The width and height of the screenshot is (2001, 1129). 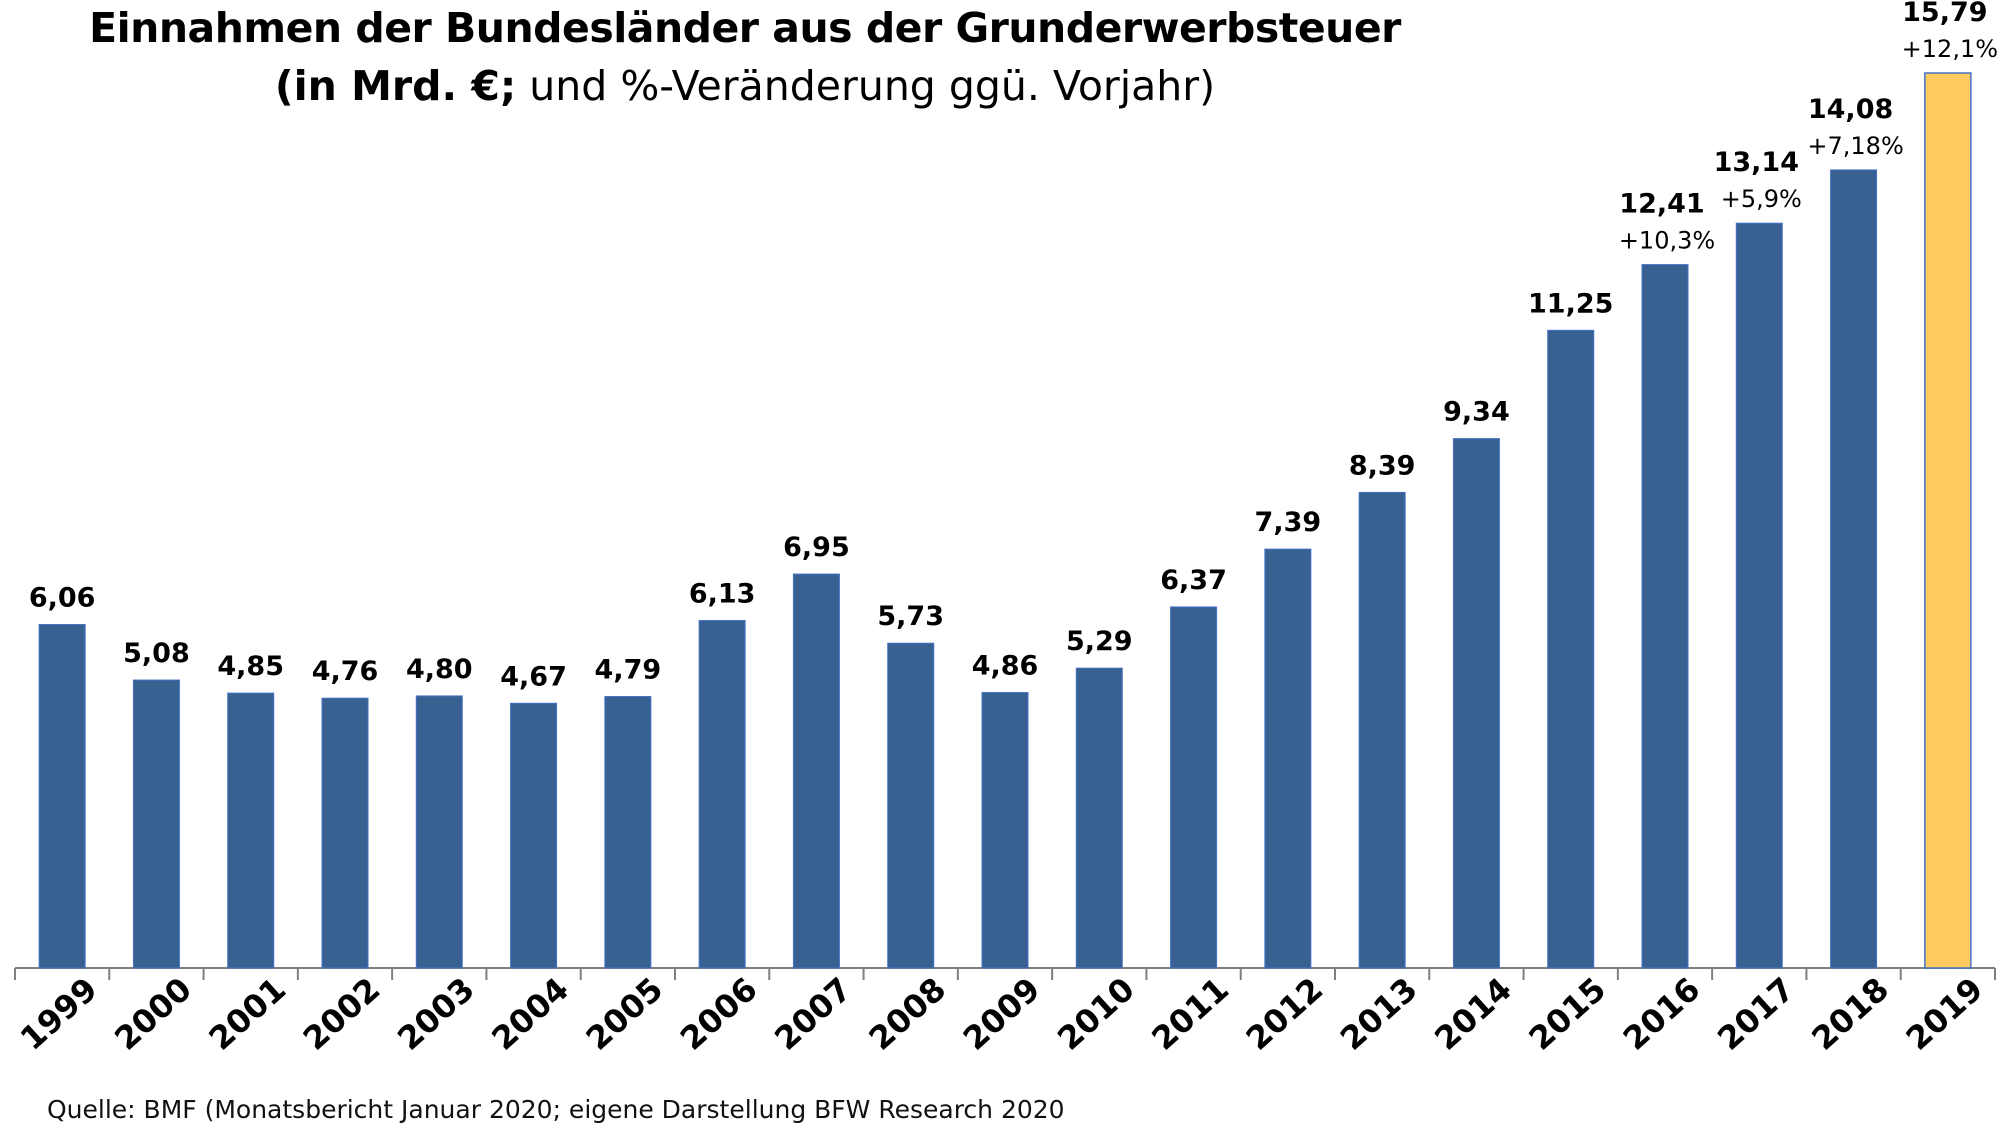 I want to click on value-label-1999: 6,06, so click(x=62, y=598).